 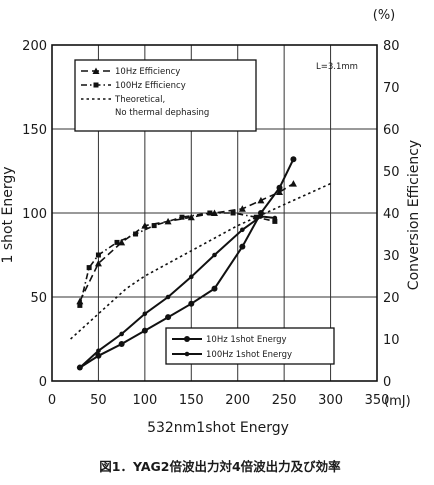 What do you see at coordinates (397, 401) in the screenshot?
I see `x-unit: (mJ)` at bounding box center [397, 401].